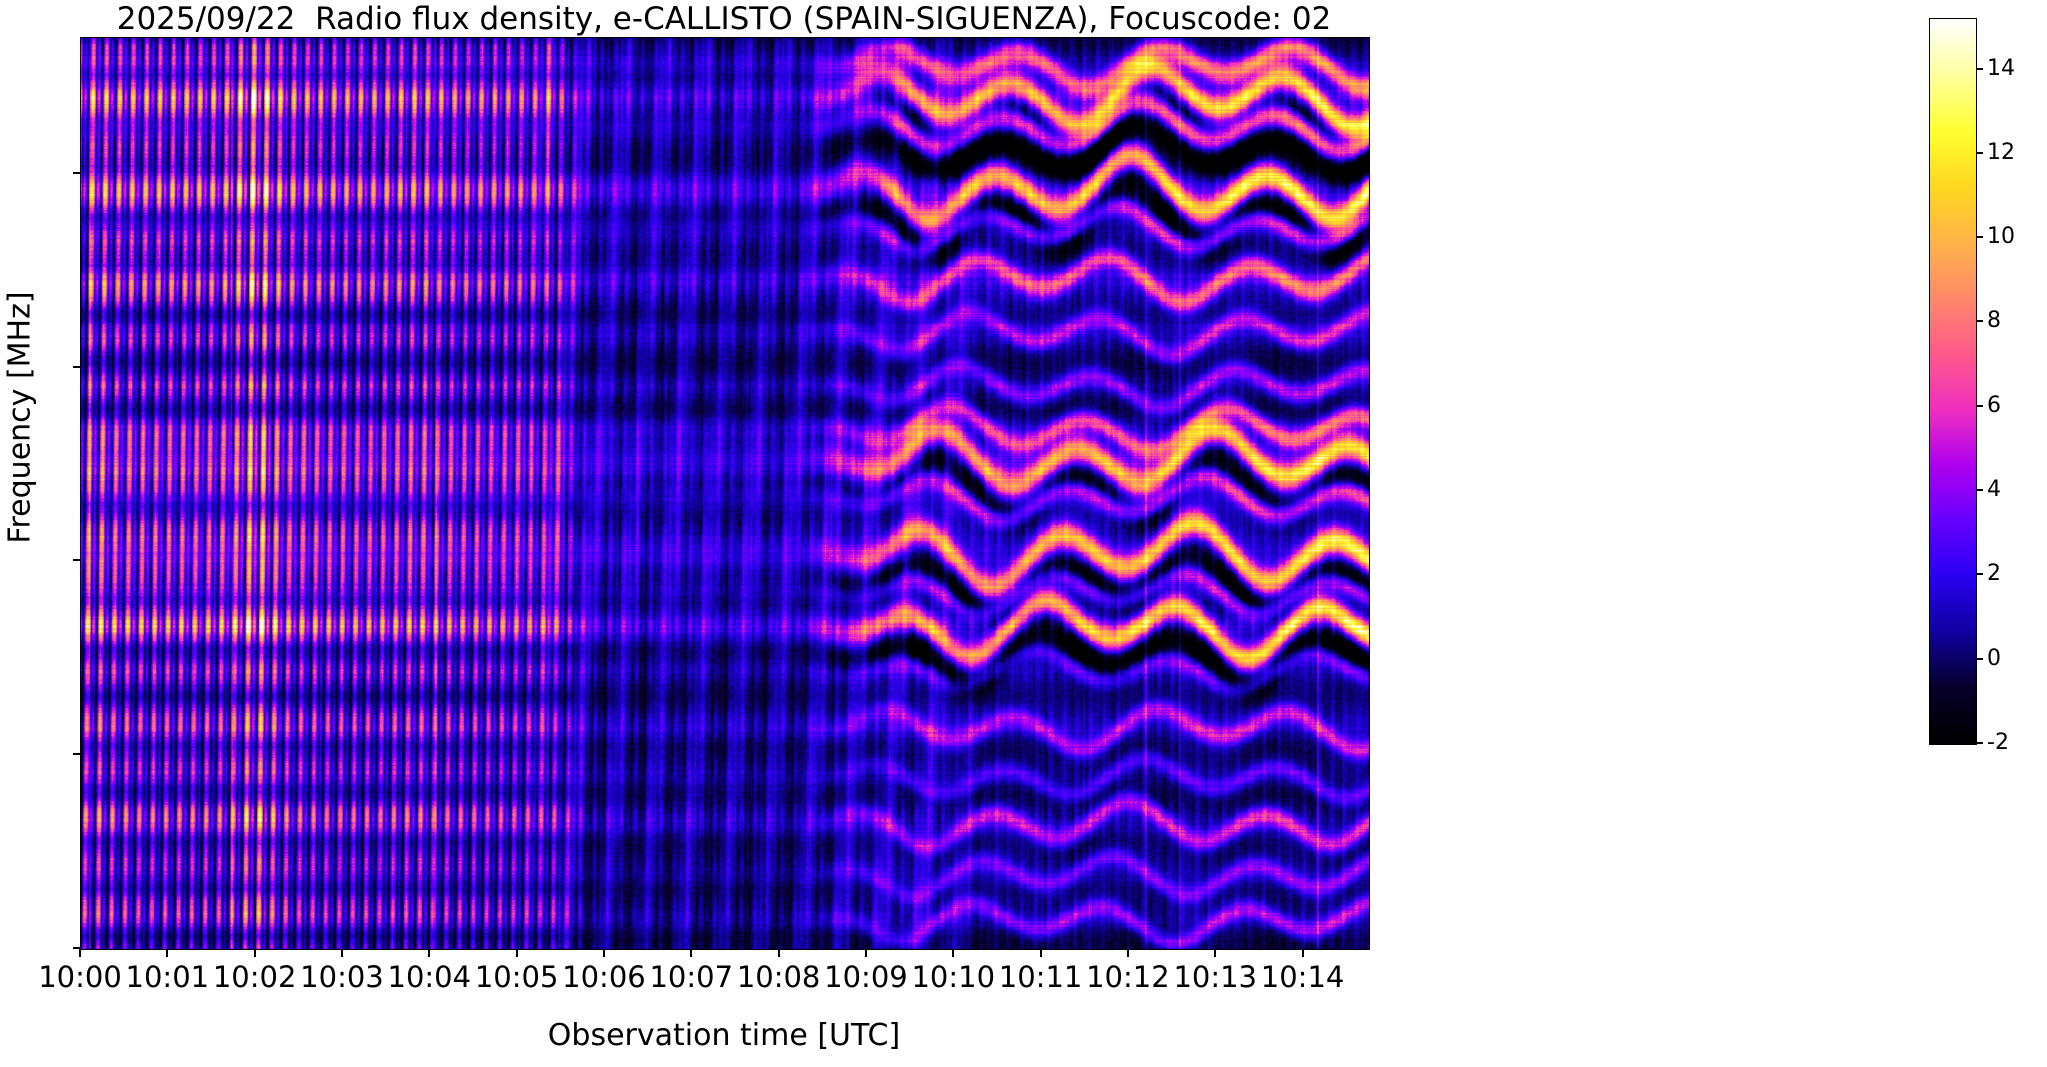  I want to click on colorbar-gradient, so click(1953, 381).